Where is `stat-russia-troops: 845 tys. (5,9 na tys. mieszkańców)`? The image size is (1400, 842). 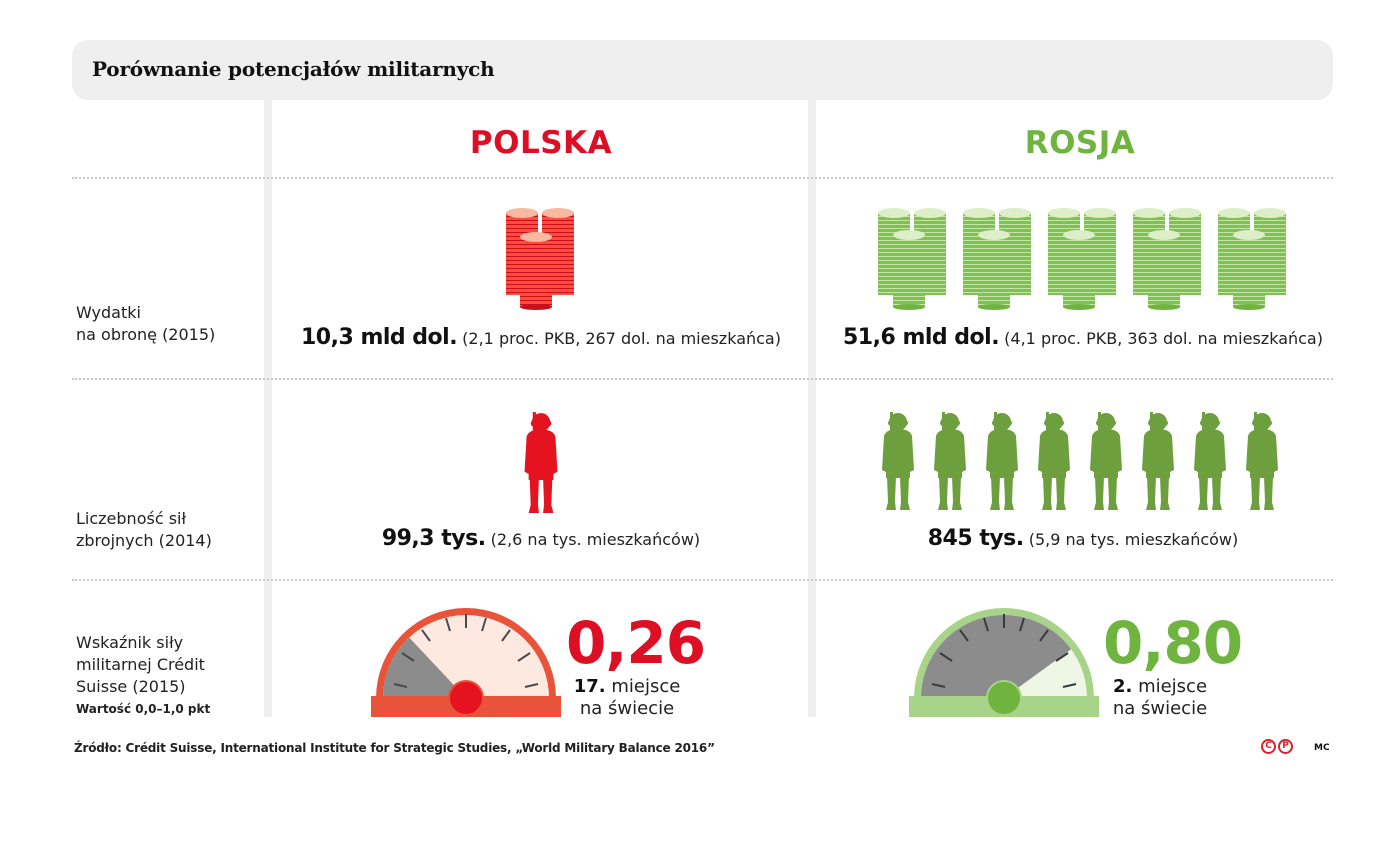
stat-russia-troops: 845 tys. (5,9 na tys. mieszkańców) is located at coordinates (1083, 538).